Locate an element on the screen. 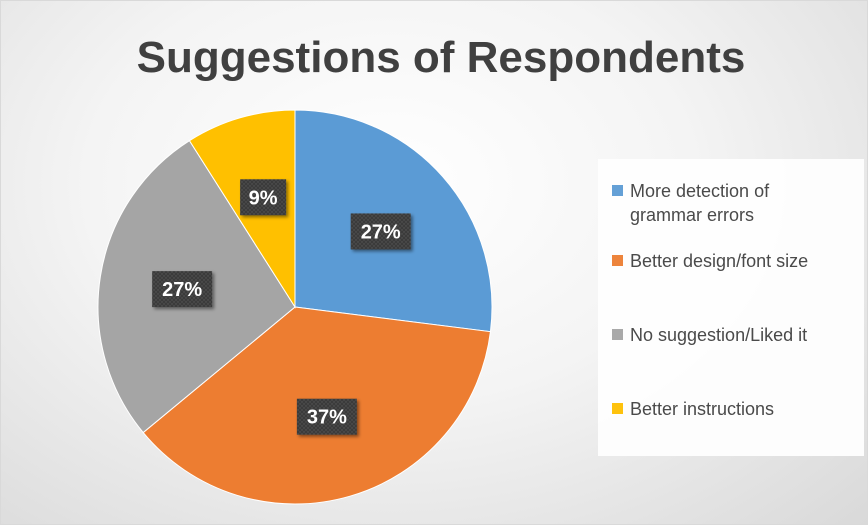 Image resolution: width=868 pixels, height=525 pixels. data-label-more-detection-of-grammar-errors: 27% is located at coordinates (380, 231).